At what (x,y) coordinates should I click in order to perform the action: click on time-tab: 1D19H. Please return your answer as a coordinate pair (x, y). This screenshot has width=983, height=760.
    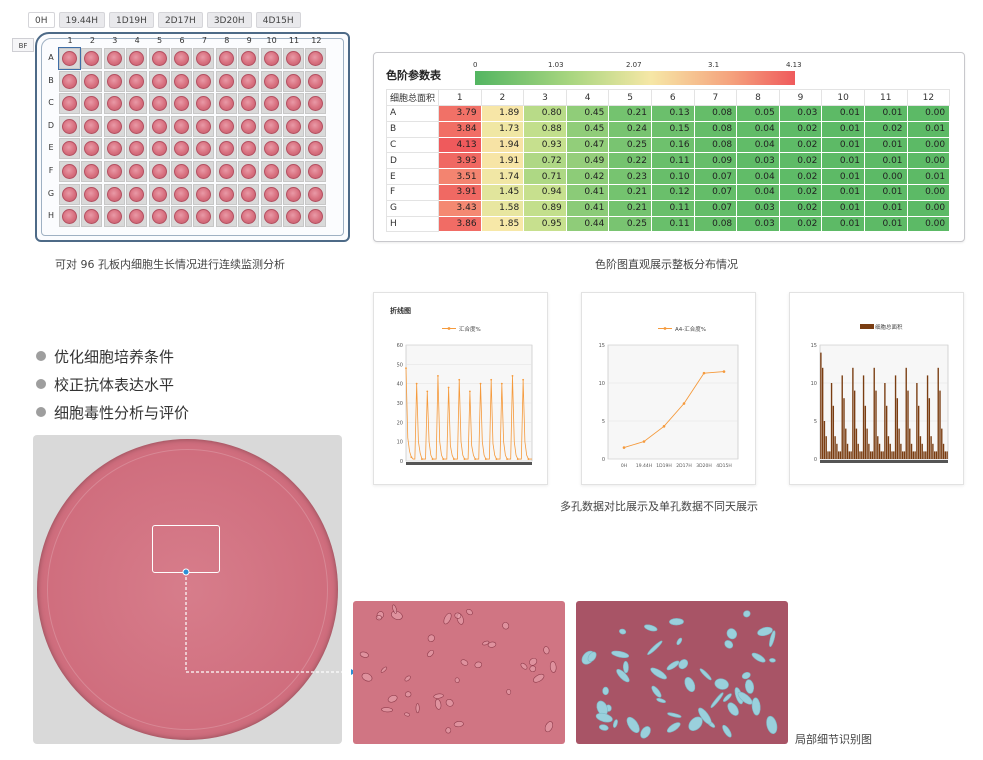
    Looking at the image, I should click on (131, 20).